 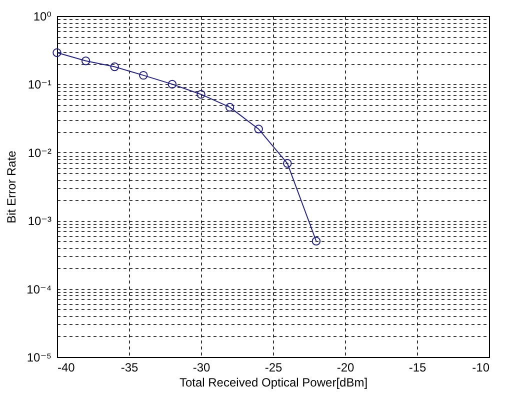 What do you see at coordinates (39, 357) in the screenshot?
I see `y-tick-label: 10⁻⁵` at bounding box center [39, 357].